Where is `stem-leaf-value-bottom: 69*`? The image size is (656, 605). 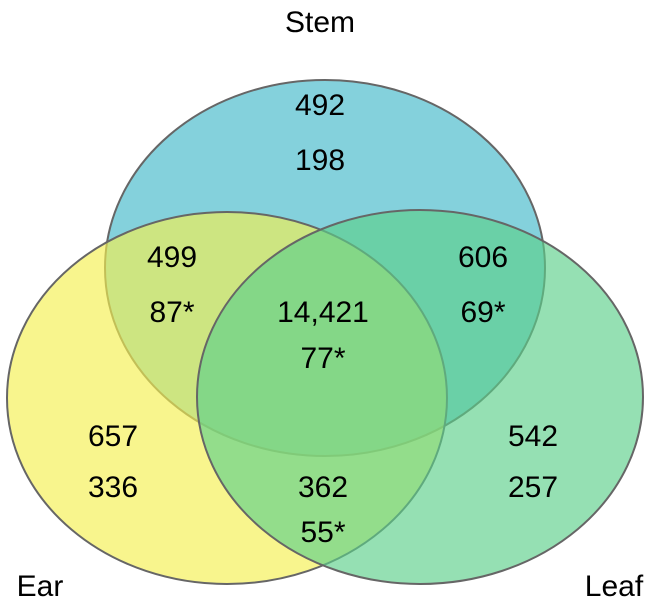
stem-leaf-value-bottom: 69* is located at coordinates (482, 312).